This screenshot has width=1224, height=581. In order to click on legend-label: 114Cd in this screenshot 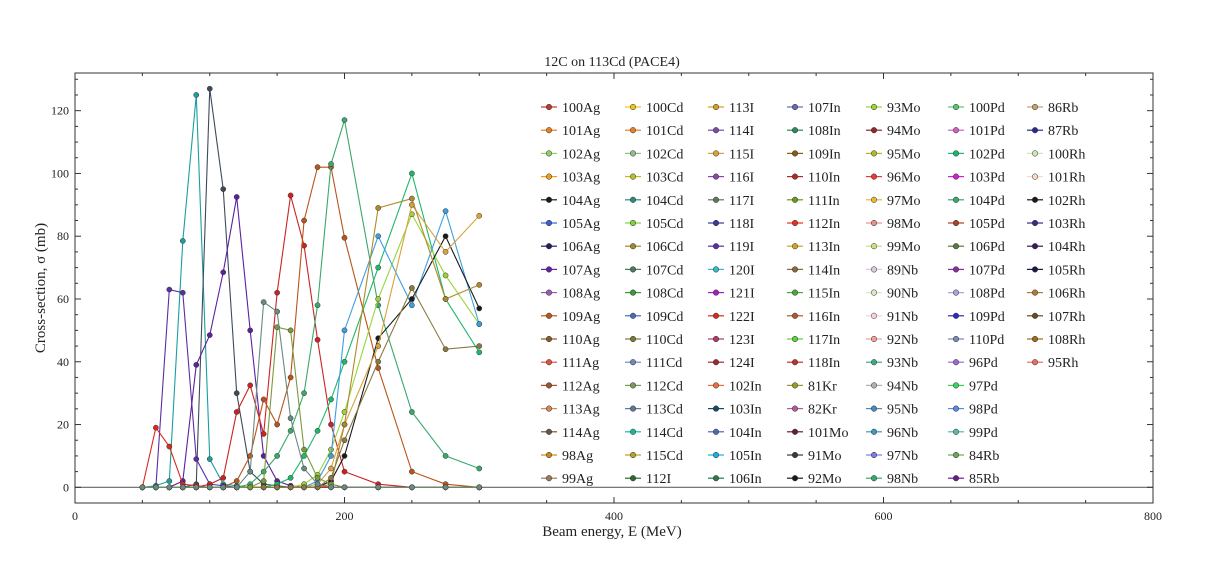, I will do `click(664, 433)`.